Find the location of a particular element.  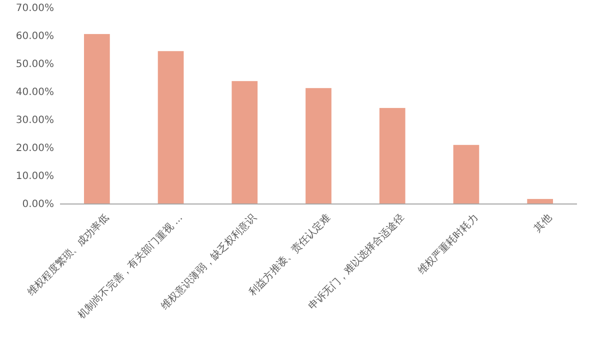

x-tick-label: 维权严重耗时耗力 is located at coordinates (447, 244).